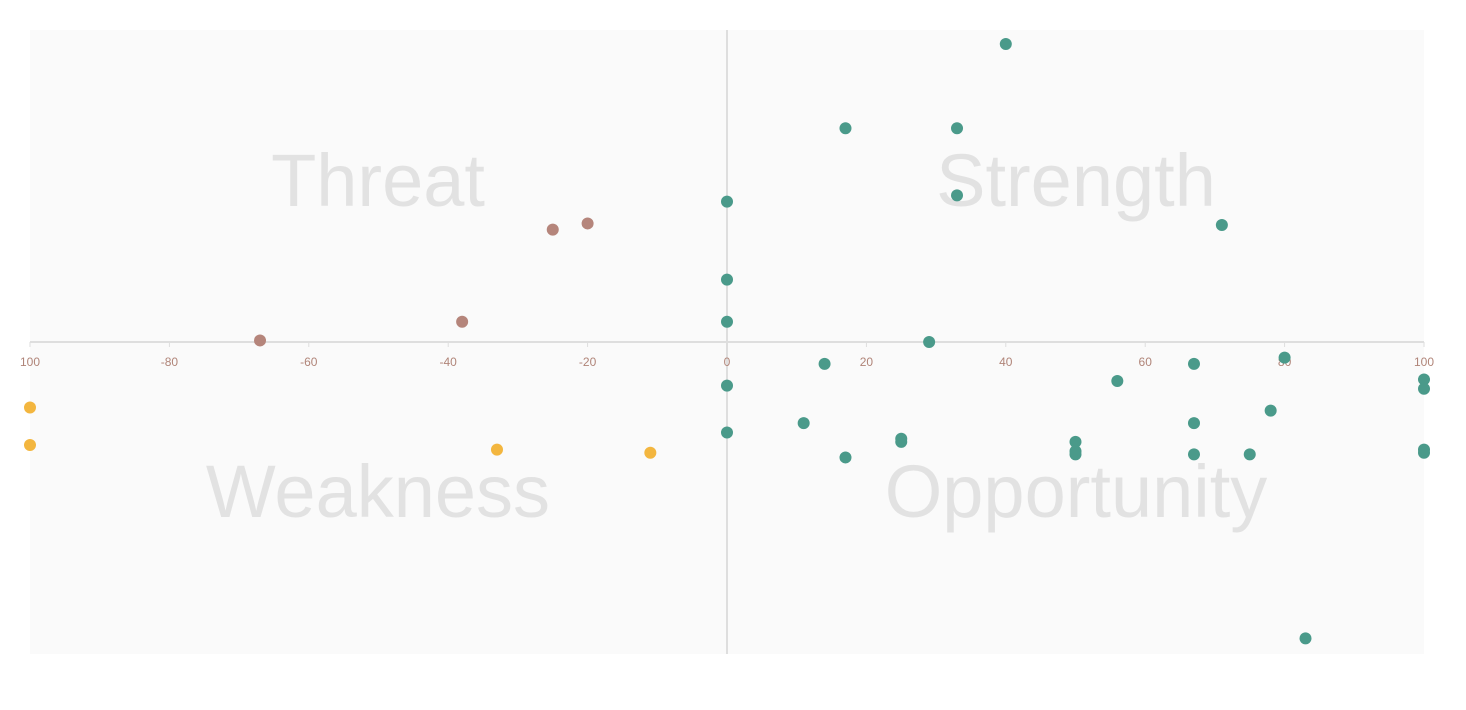 The height and width of the screenshot is (710, 1466). Describe the element at coordinates (1076, 491) in the screenshot. I see `quadrant-label-opportunity: Opportunity` at that location.